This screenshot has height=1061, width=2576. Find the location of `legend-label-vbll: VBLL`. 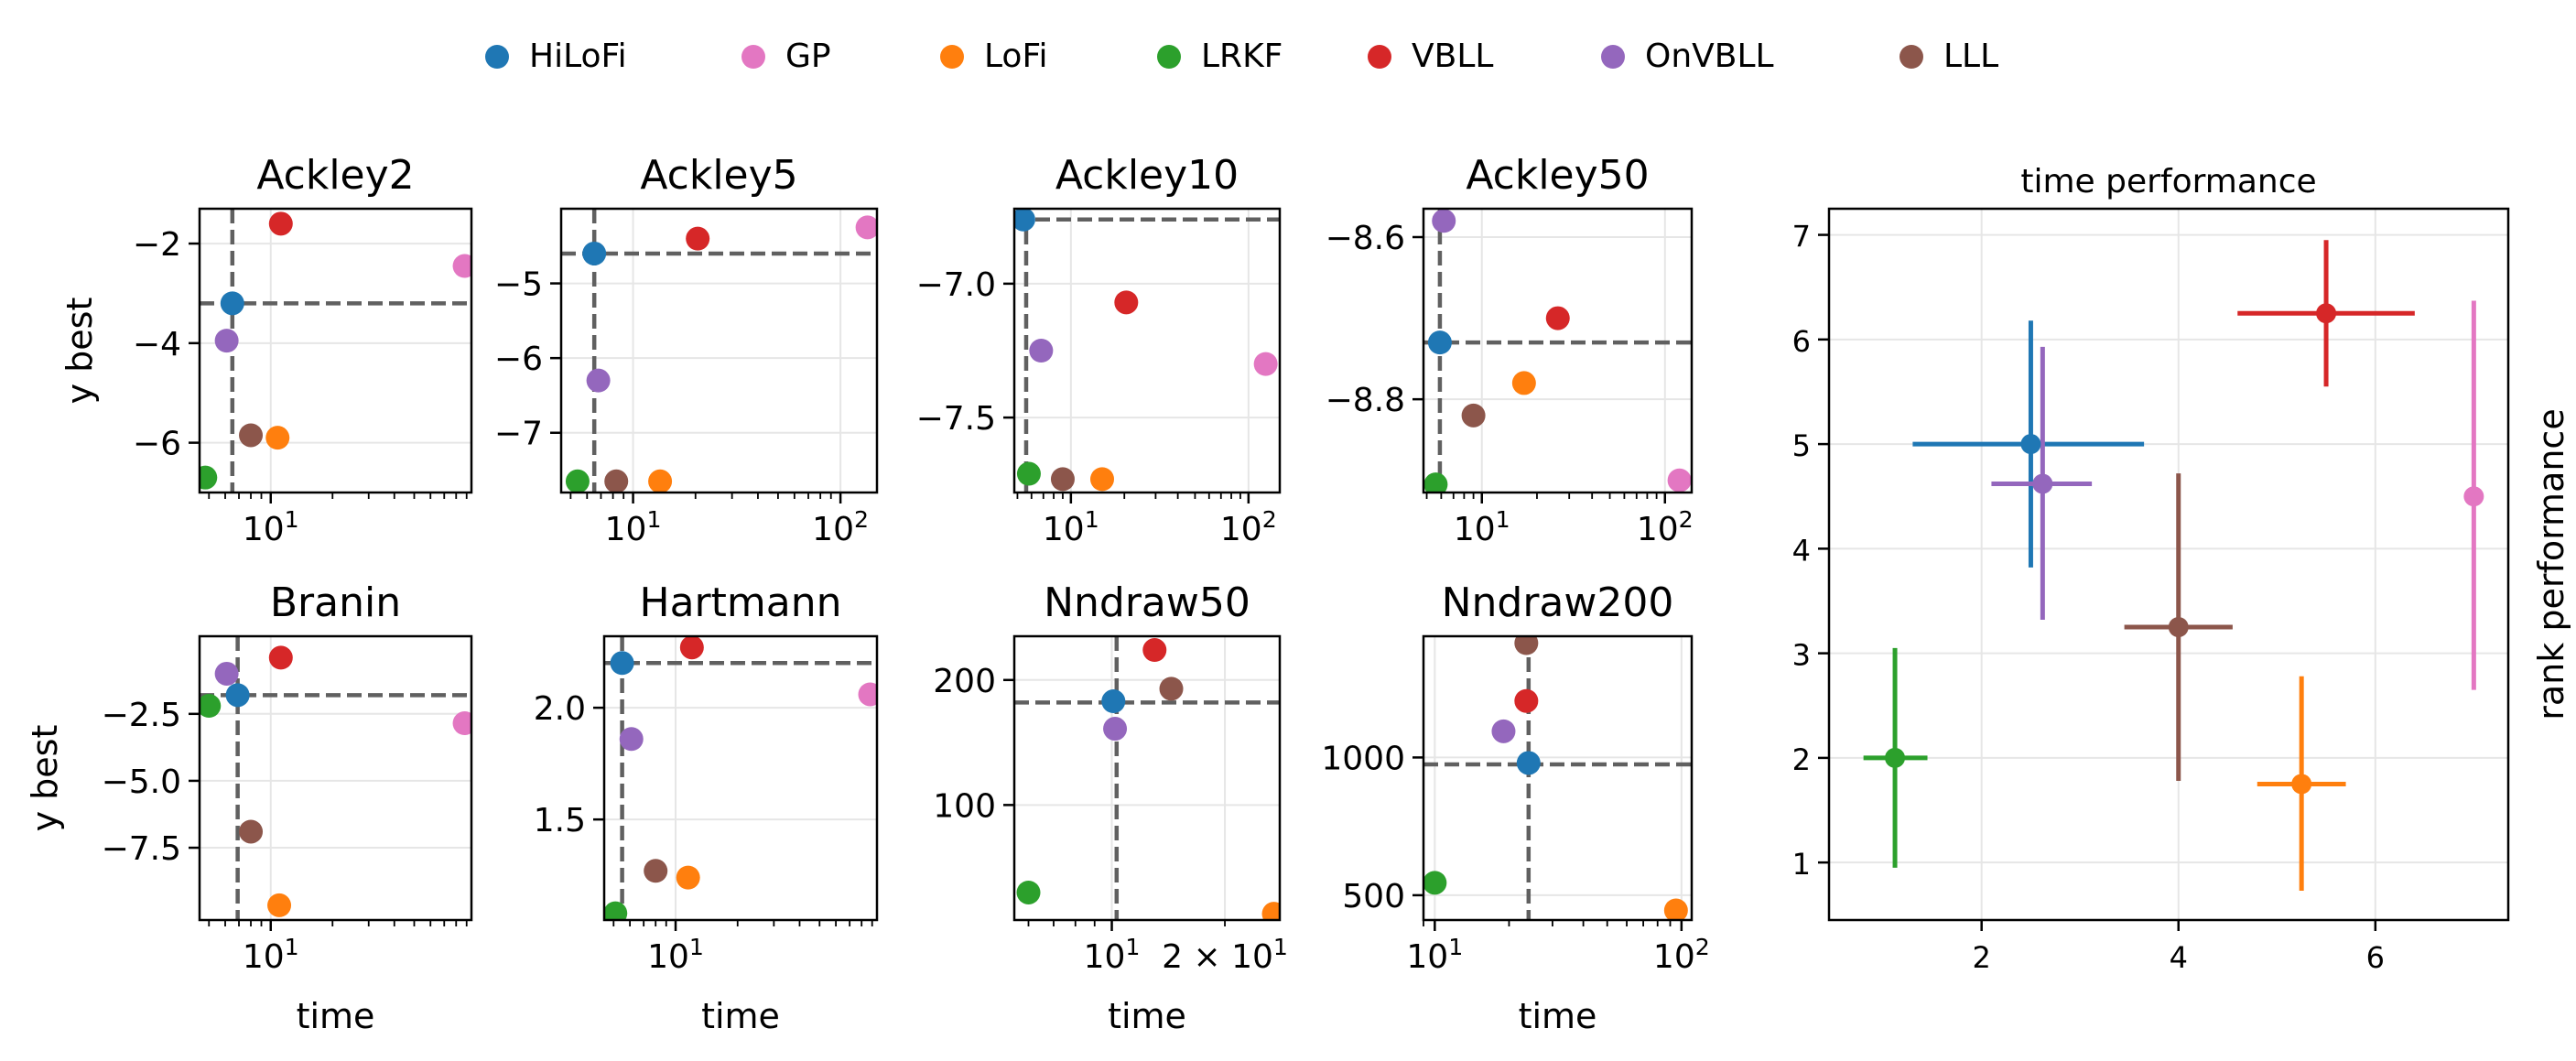

legend-label-vbll: VBLL is located at coordinates (1453, 56).